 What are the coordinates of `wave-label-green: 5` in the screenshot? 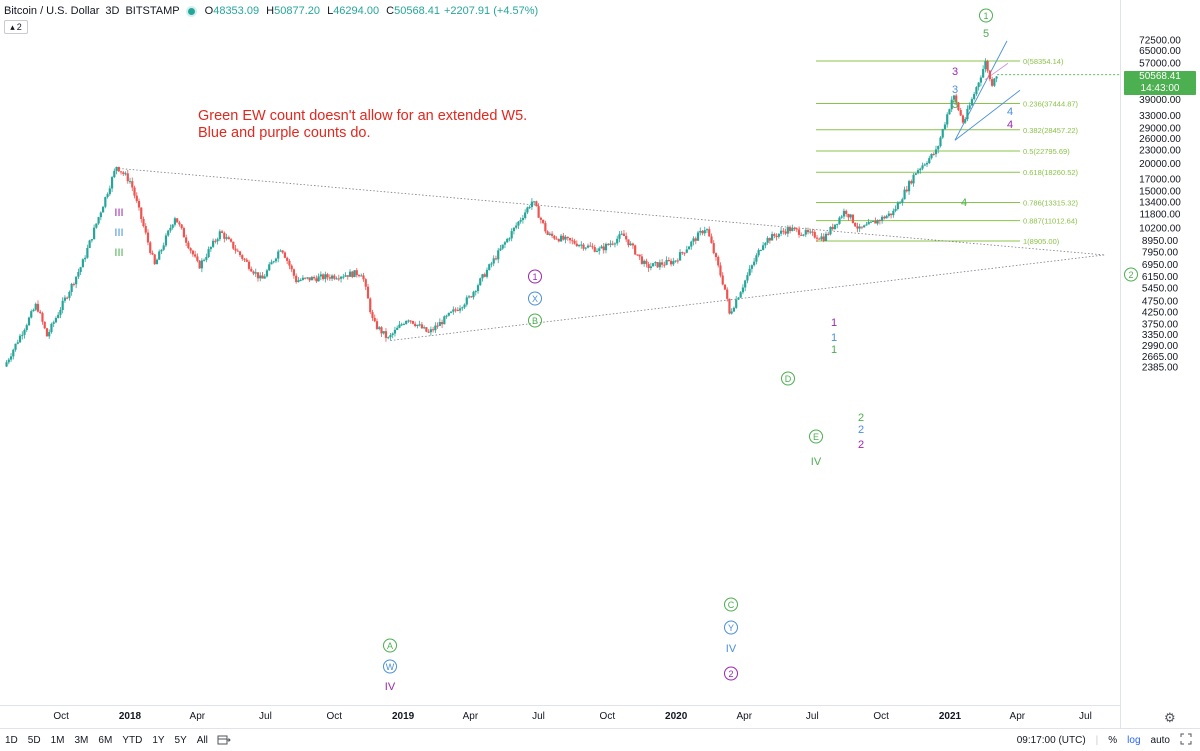 It's located at (986, 34).